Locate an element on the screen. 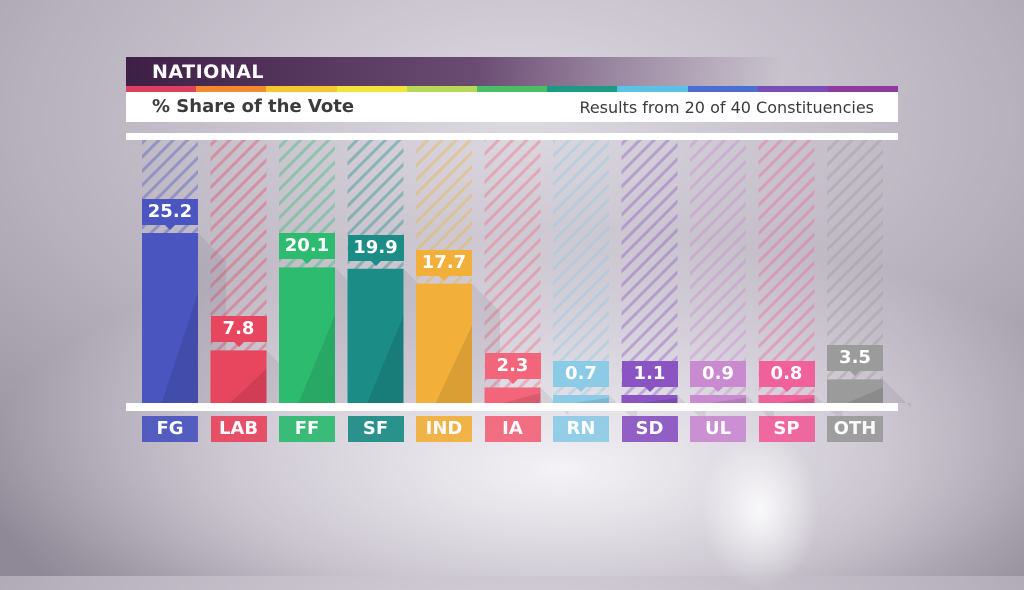  bar-rn is located at coordinates (581, 399).